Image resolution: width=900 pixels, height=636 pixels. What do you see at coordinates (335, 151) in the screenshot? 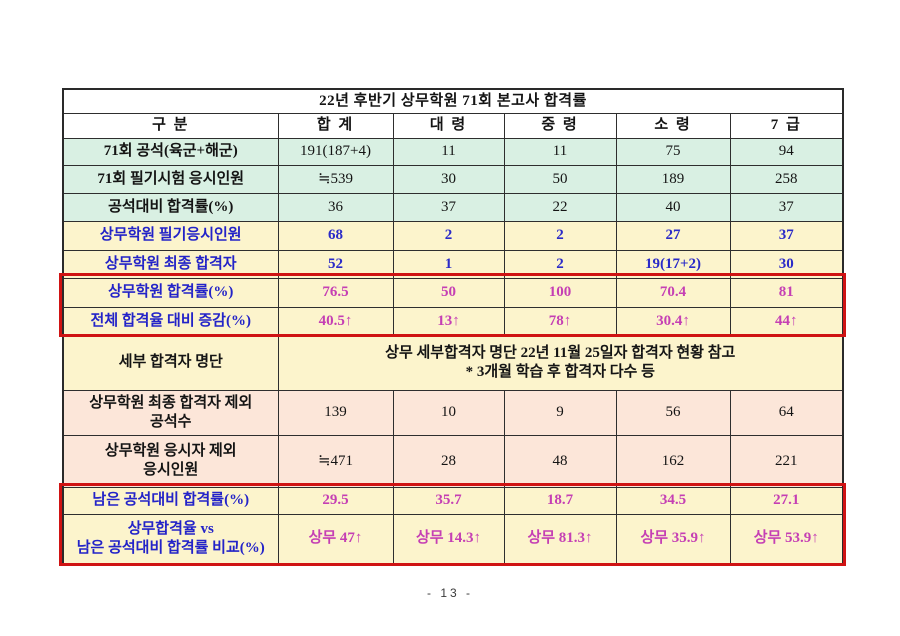
I see `cell-value: 191(187+4)` at bounding box center [335, 151].